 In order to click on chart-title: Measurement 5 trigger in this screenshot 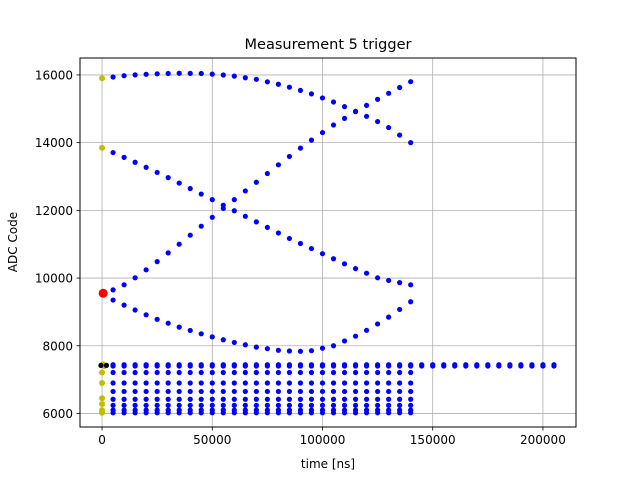, I will do `click(328, 45)`.